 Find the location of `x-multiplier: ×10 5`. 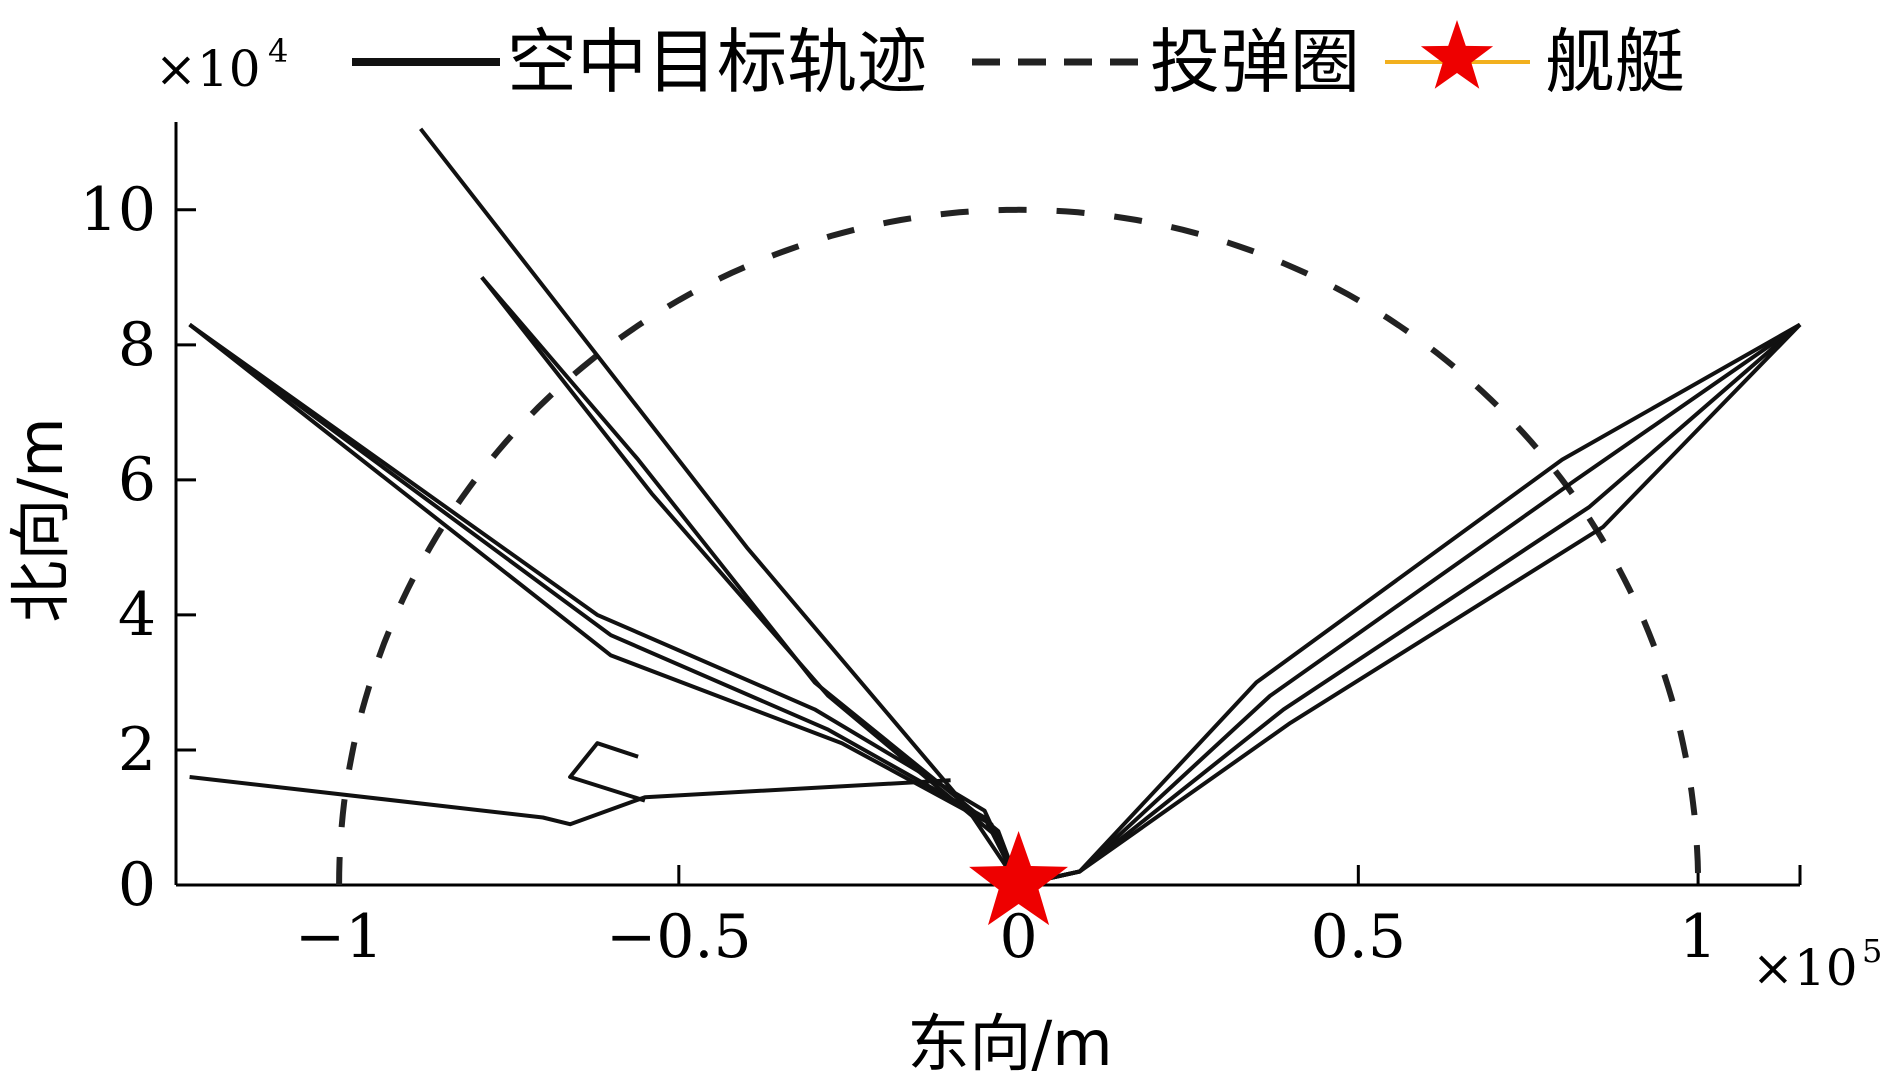

x-multiplier: ×10 5 is located at coordinates (1817, 964).